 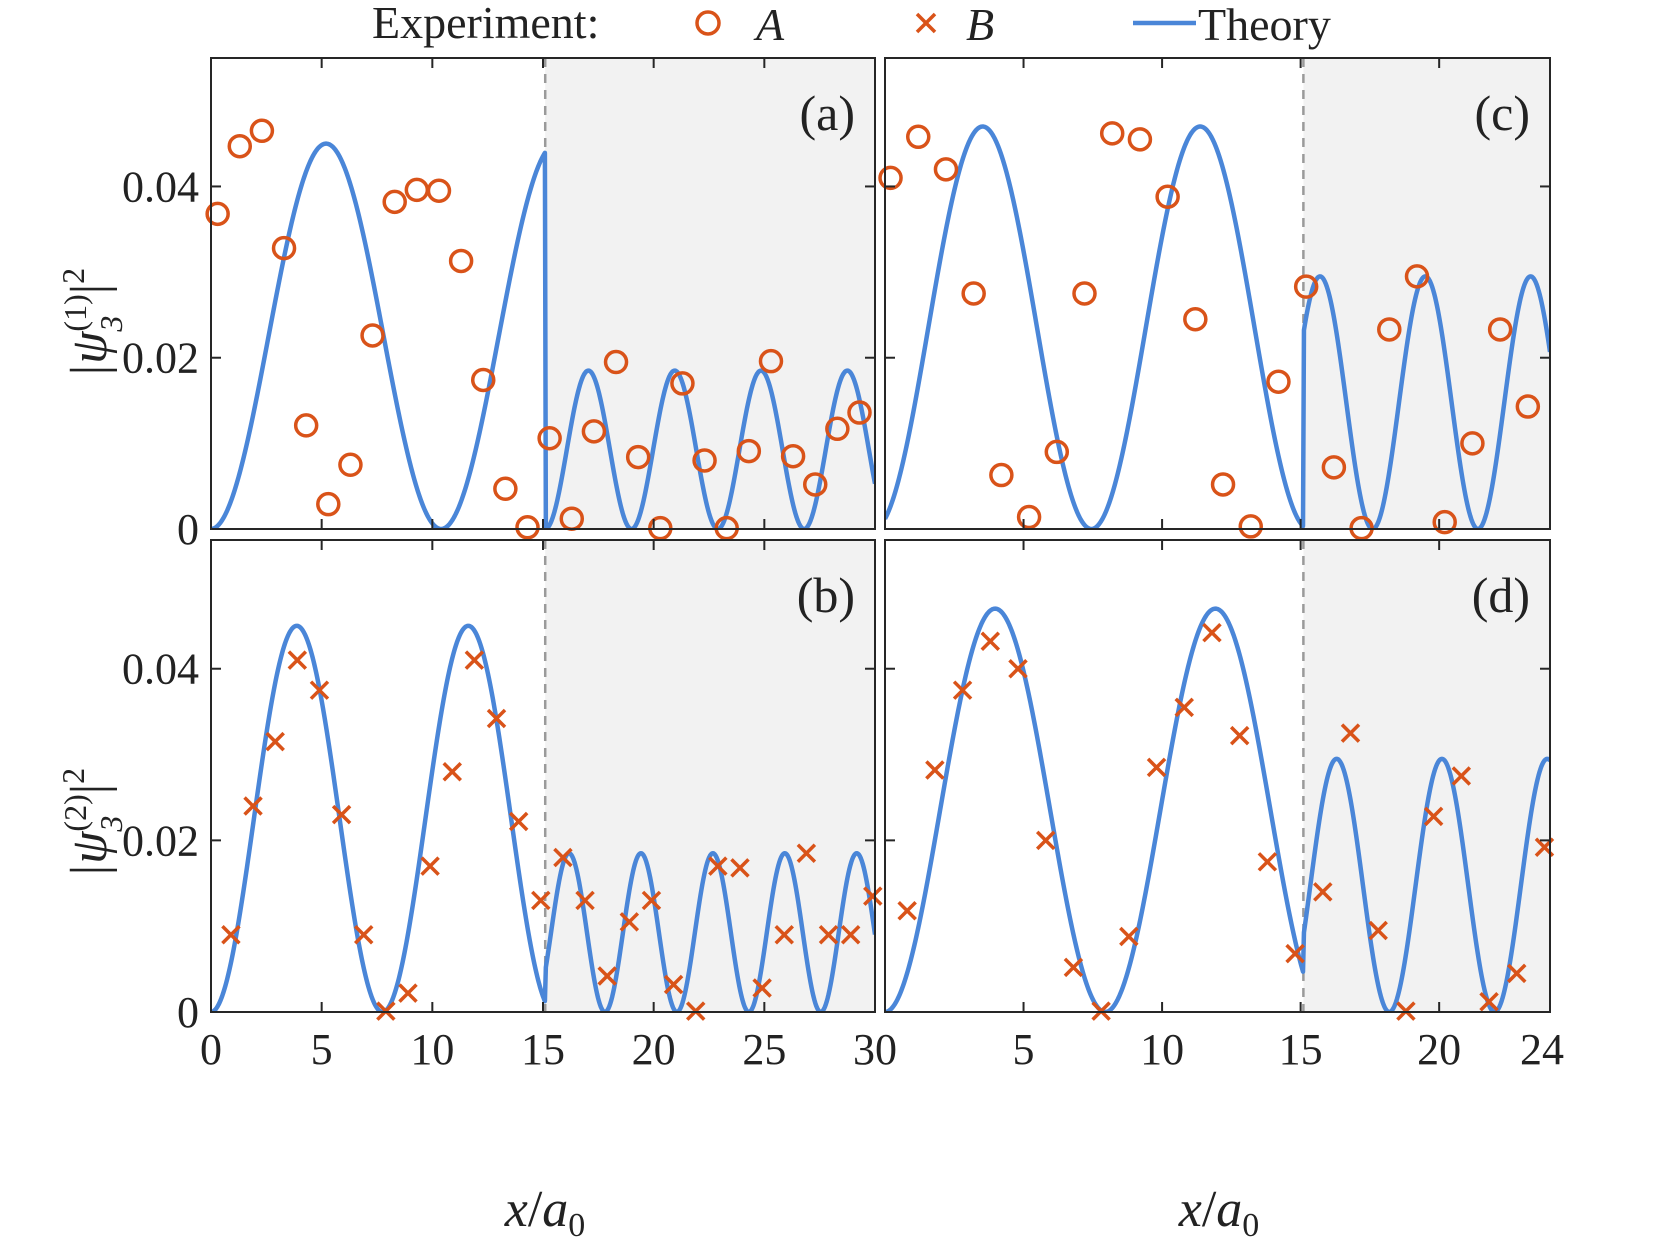 What do you see at coordinates (828, 113) in the screenshot?
I see `panel-label-a: (a)` at bounding box center [828, 113].